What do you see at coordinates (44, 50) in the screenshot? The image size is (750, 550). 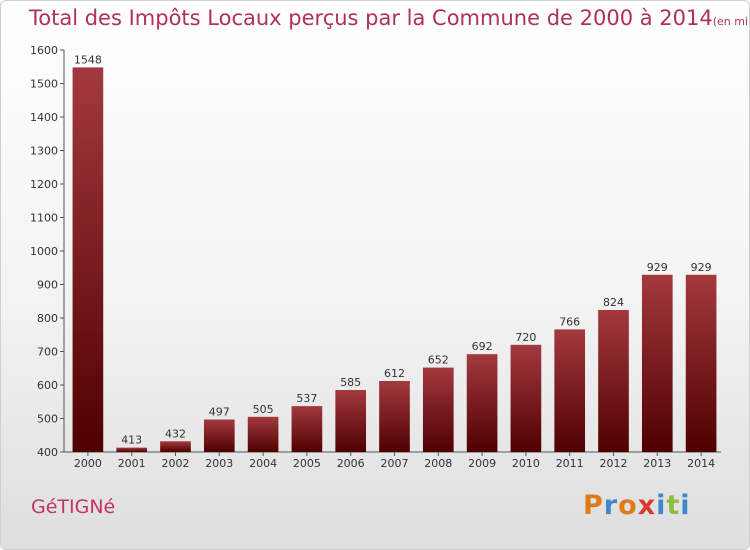 I see `y-tick-label: 1600` at bounding box center [44, 50].